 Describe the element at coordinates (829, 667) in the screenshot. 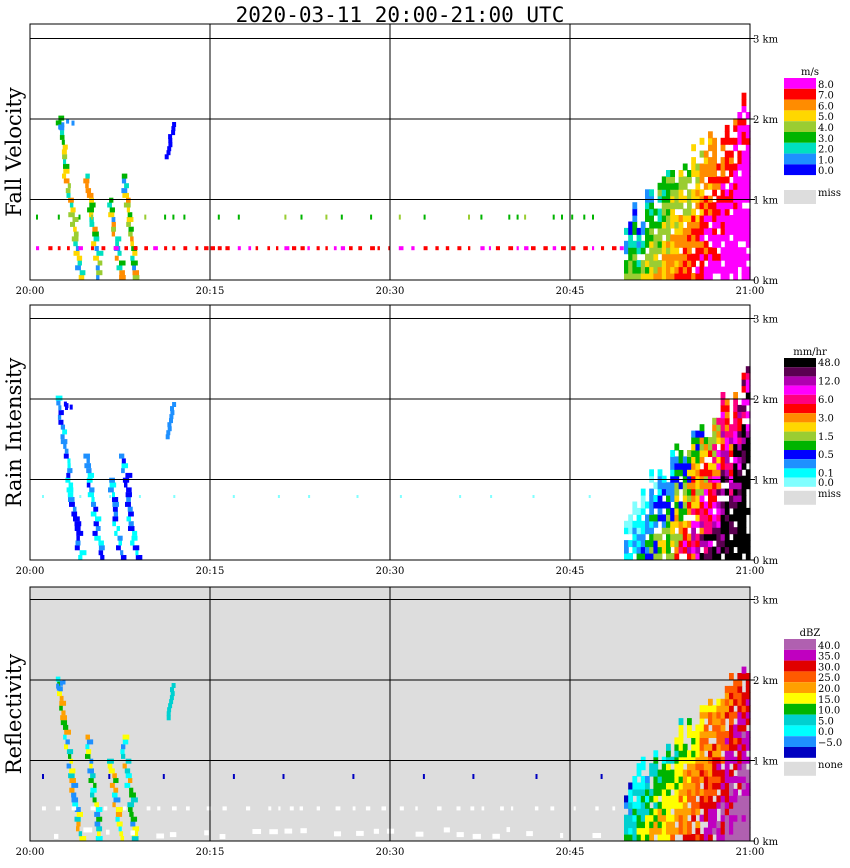

I see `colorbar-label: 30.0` at that location.